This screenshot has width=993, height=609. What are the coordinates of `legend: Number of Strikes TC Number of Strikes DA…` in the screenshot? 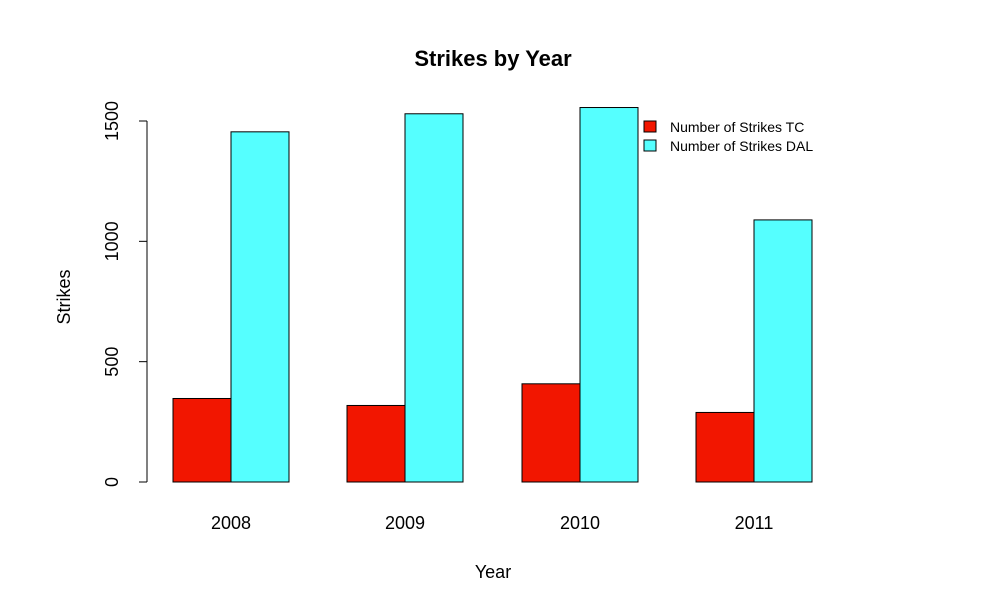 It's located at (728, 136).